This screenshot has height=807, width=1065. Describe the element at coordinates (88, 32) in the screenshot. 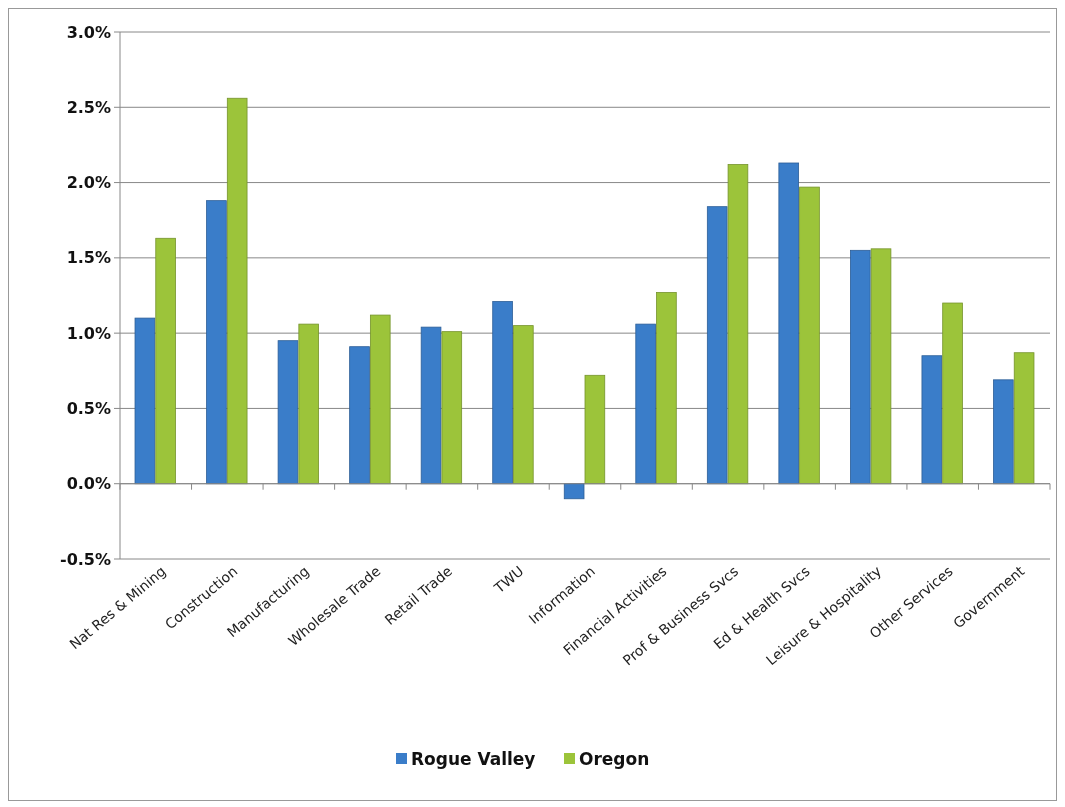

I see `y-tick-label: 3.0%` at that location.